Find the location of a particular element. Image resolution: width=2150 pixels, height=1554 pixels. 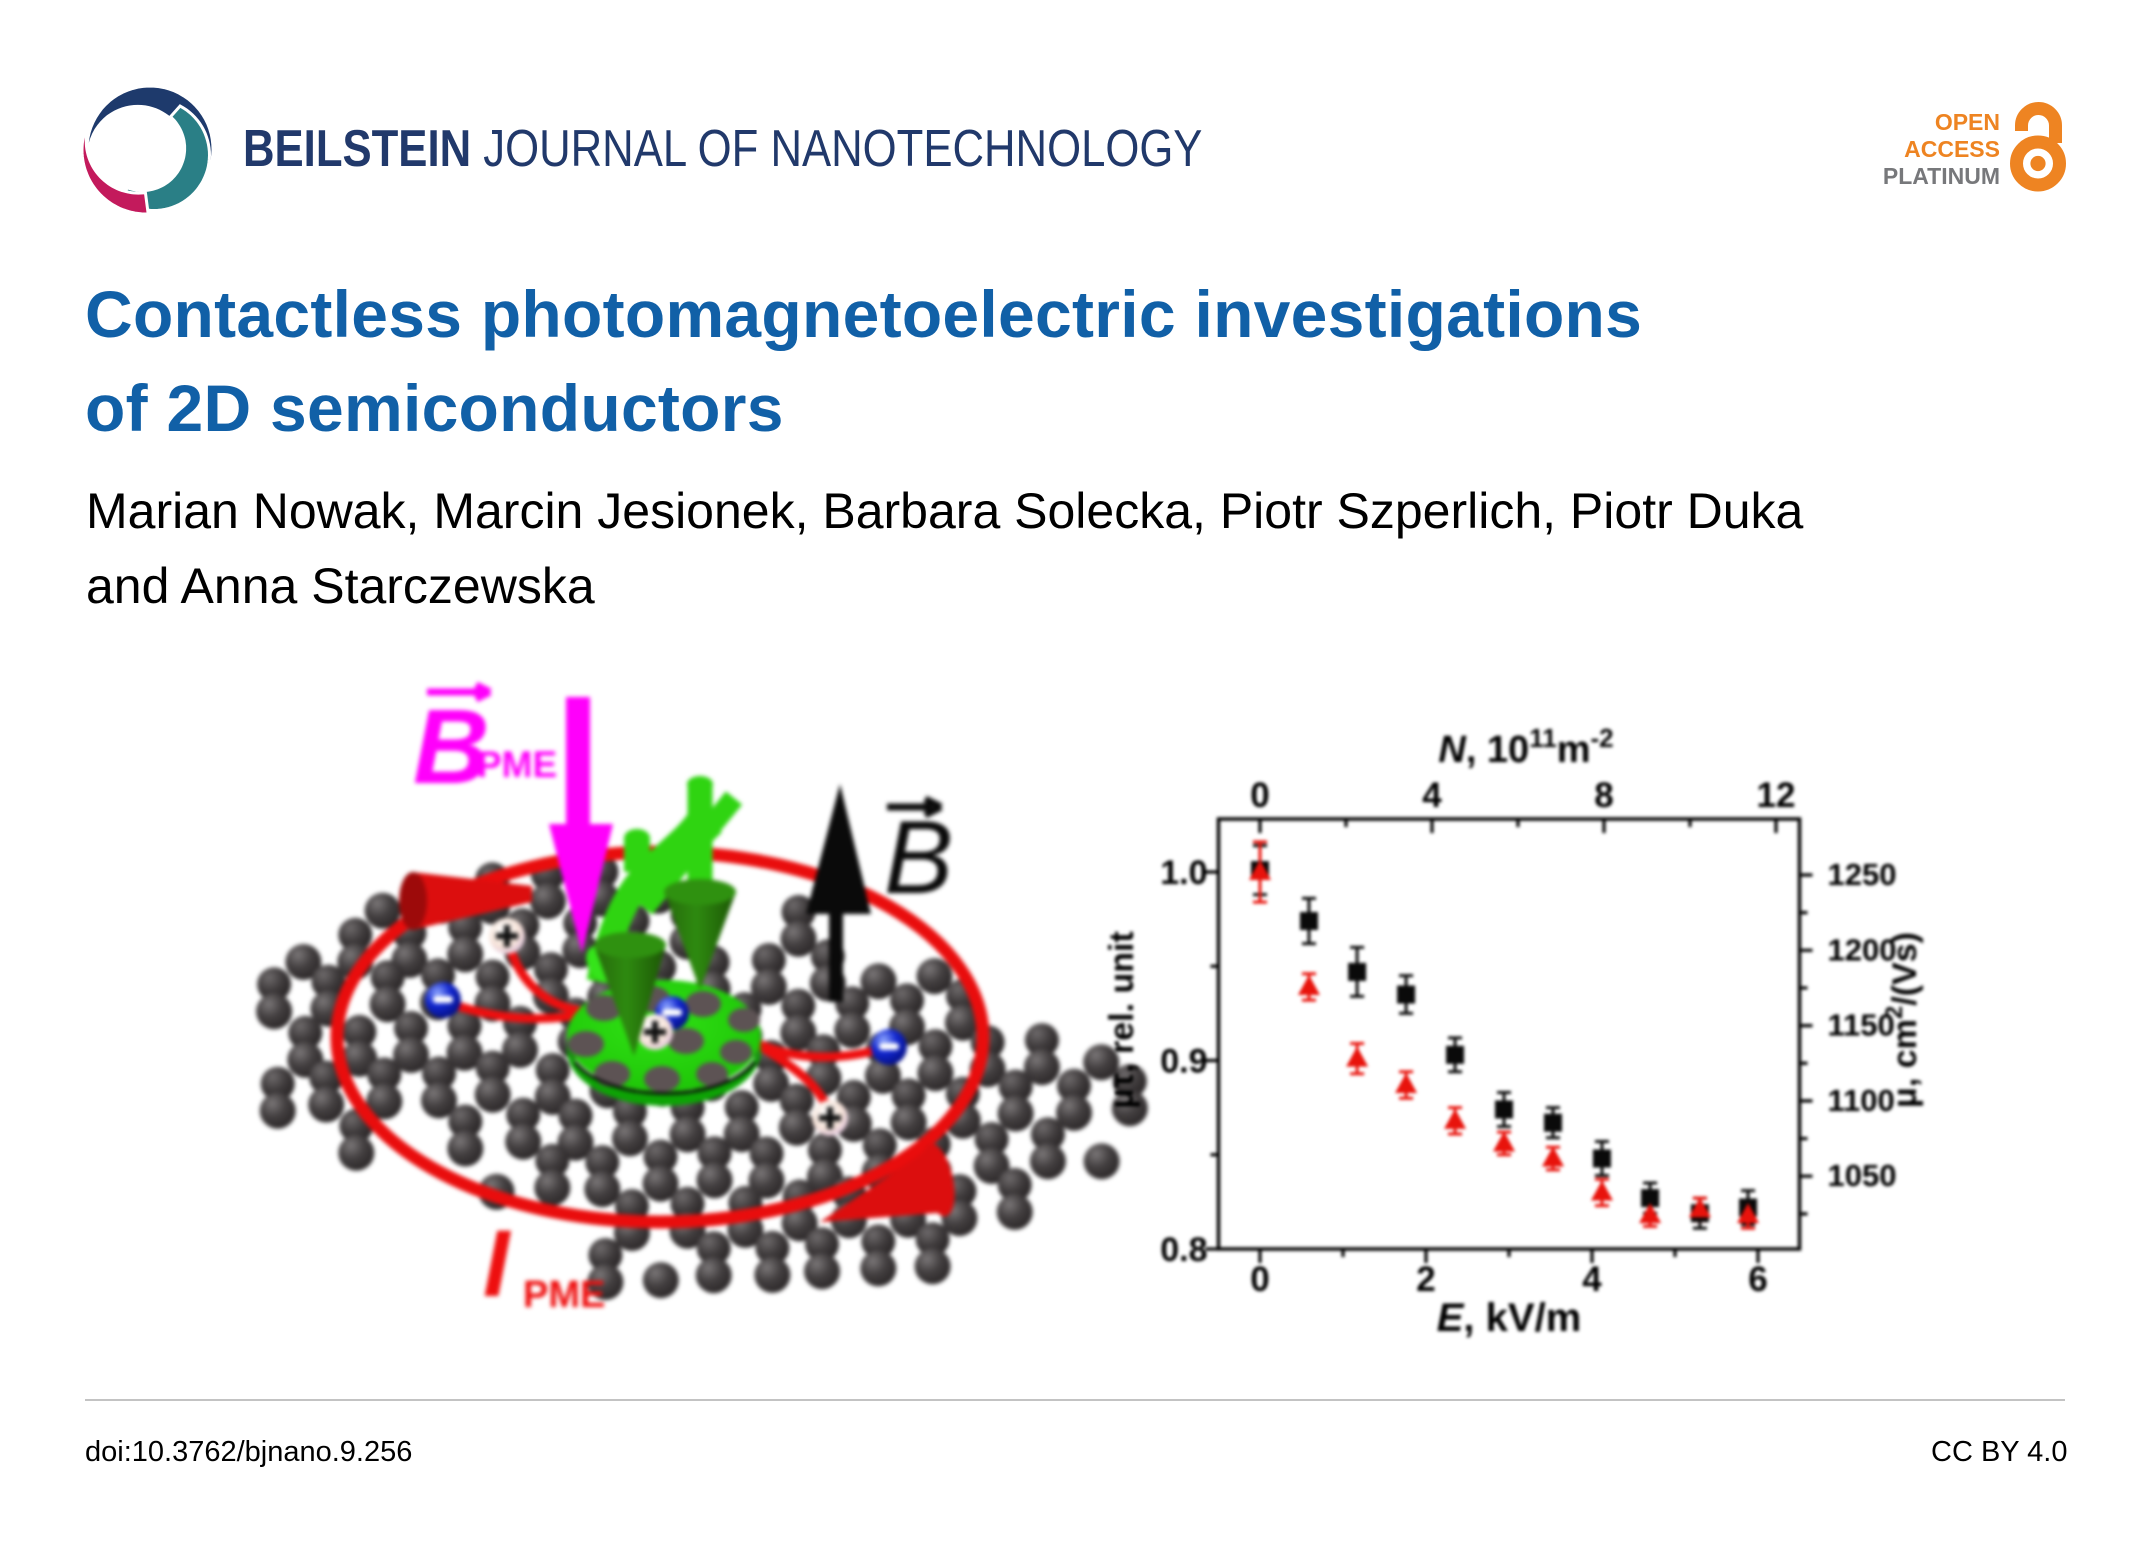

svg-text: μ, cm2/(Vs) is located at coordinates (1902, 1020).